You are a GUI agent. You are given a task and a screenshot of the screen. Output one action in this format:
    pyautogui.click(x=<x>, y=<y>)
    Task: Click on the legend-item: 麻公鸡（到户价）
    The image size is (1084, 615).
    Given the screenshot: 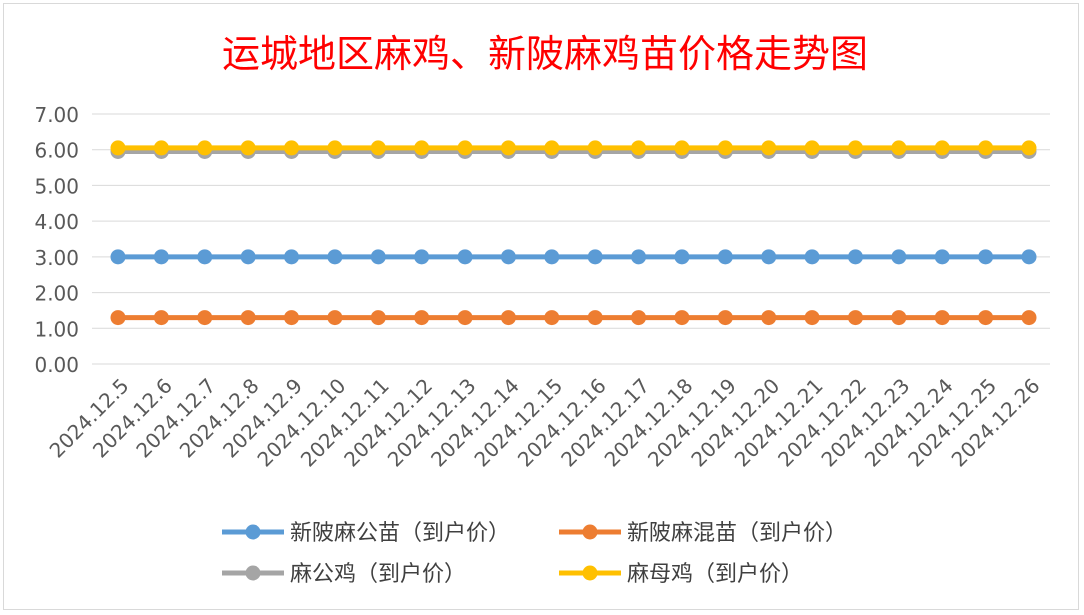 What is the action you would take?
    pyautogui.click(x=344, y=574)
    